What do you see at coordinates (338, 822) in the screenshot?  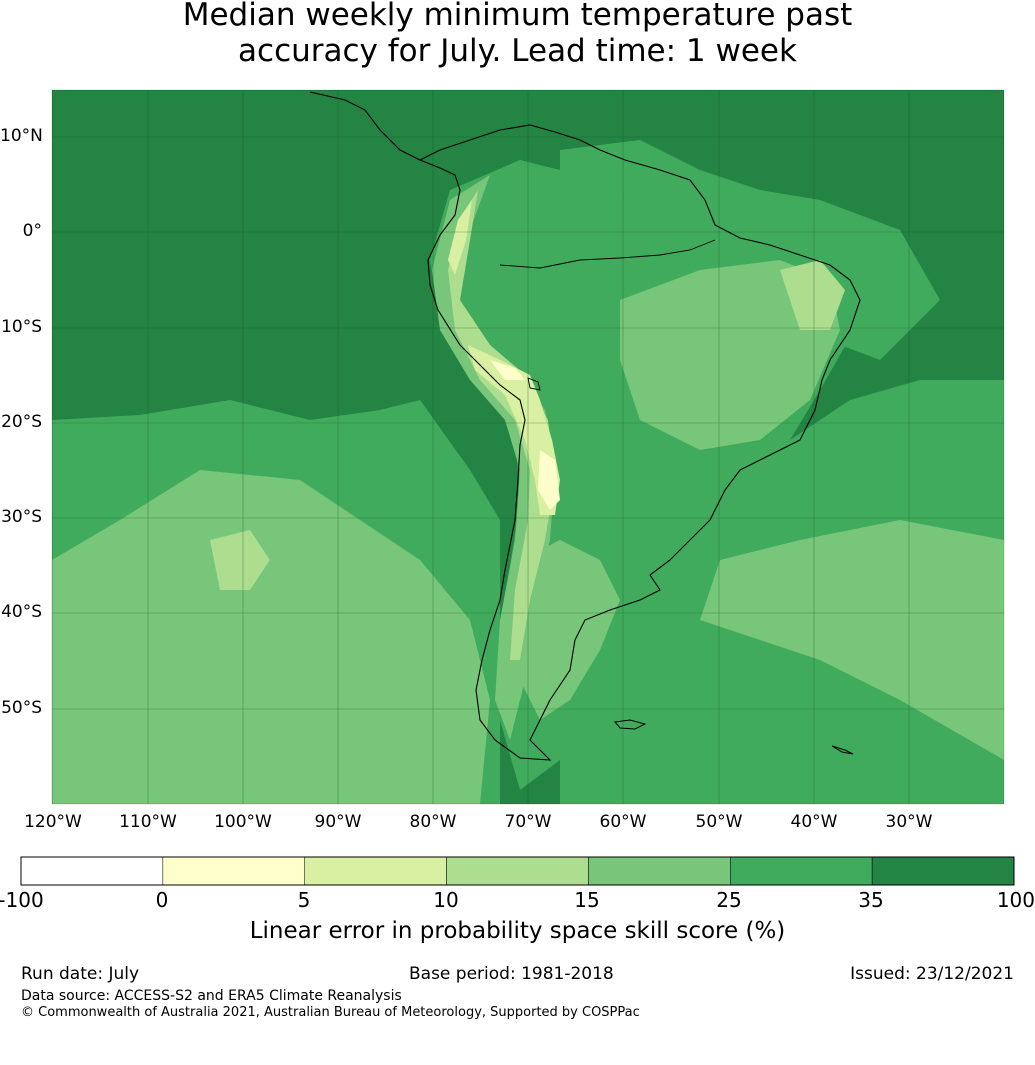 I see `lon-label-90w: 90°W` at bounding box center [338, 822].